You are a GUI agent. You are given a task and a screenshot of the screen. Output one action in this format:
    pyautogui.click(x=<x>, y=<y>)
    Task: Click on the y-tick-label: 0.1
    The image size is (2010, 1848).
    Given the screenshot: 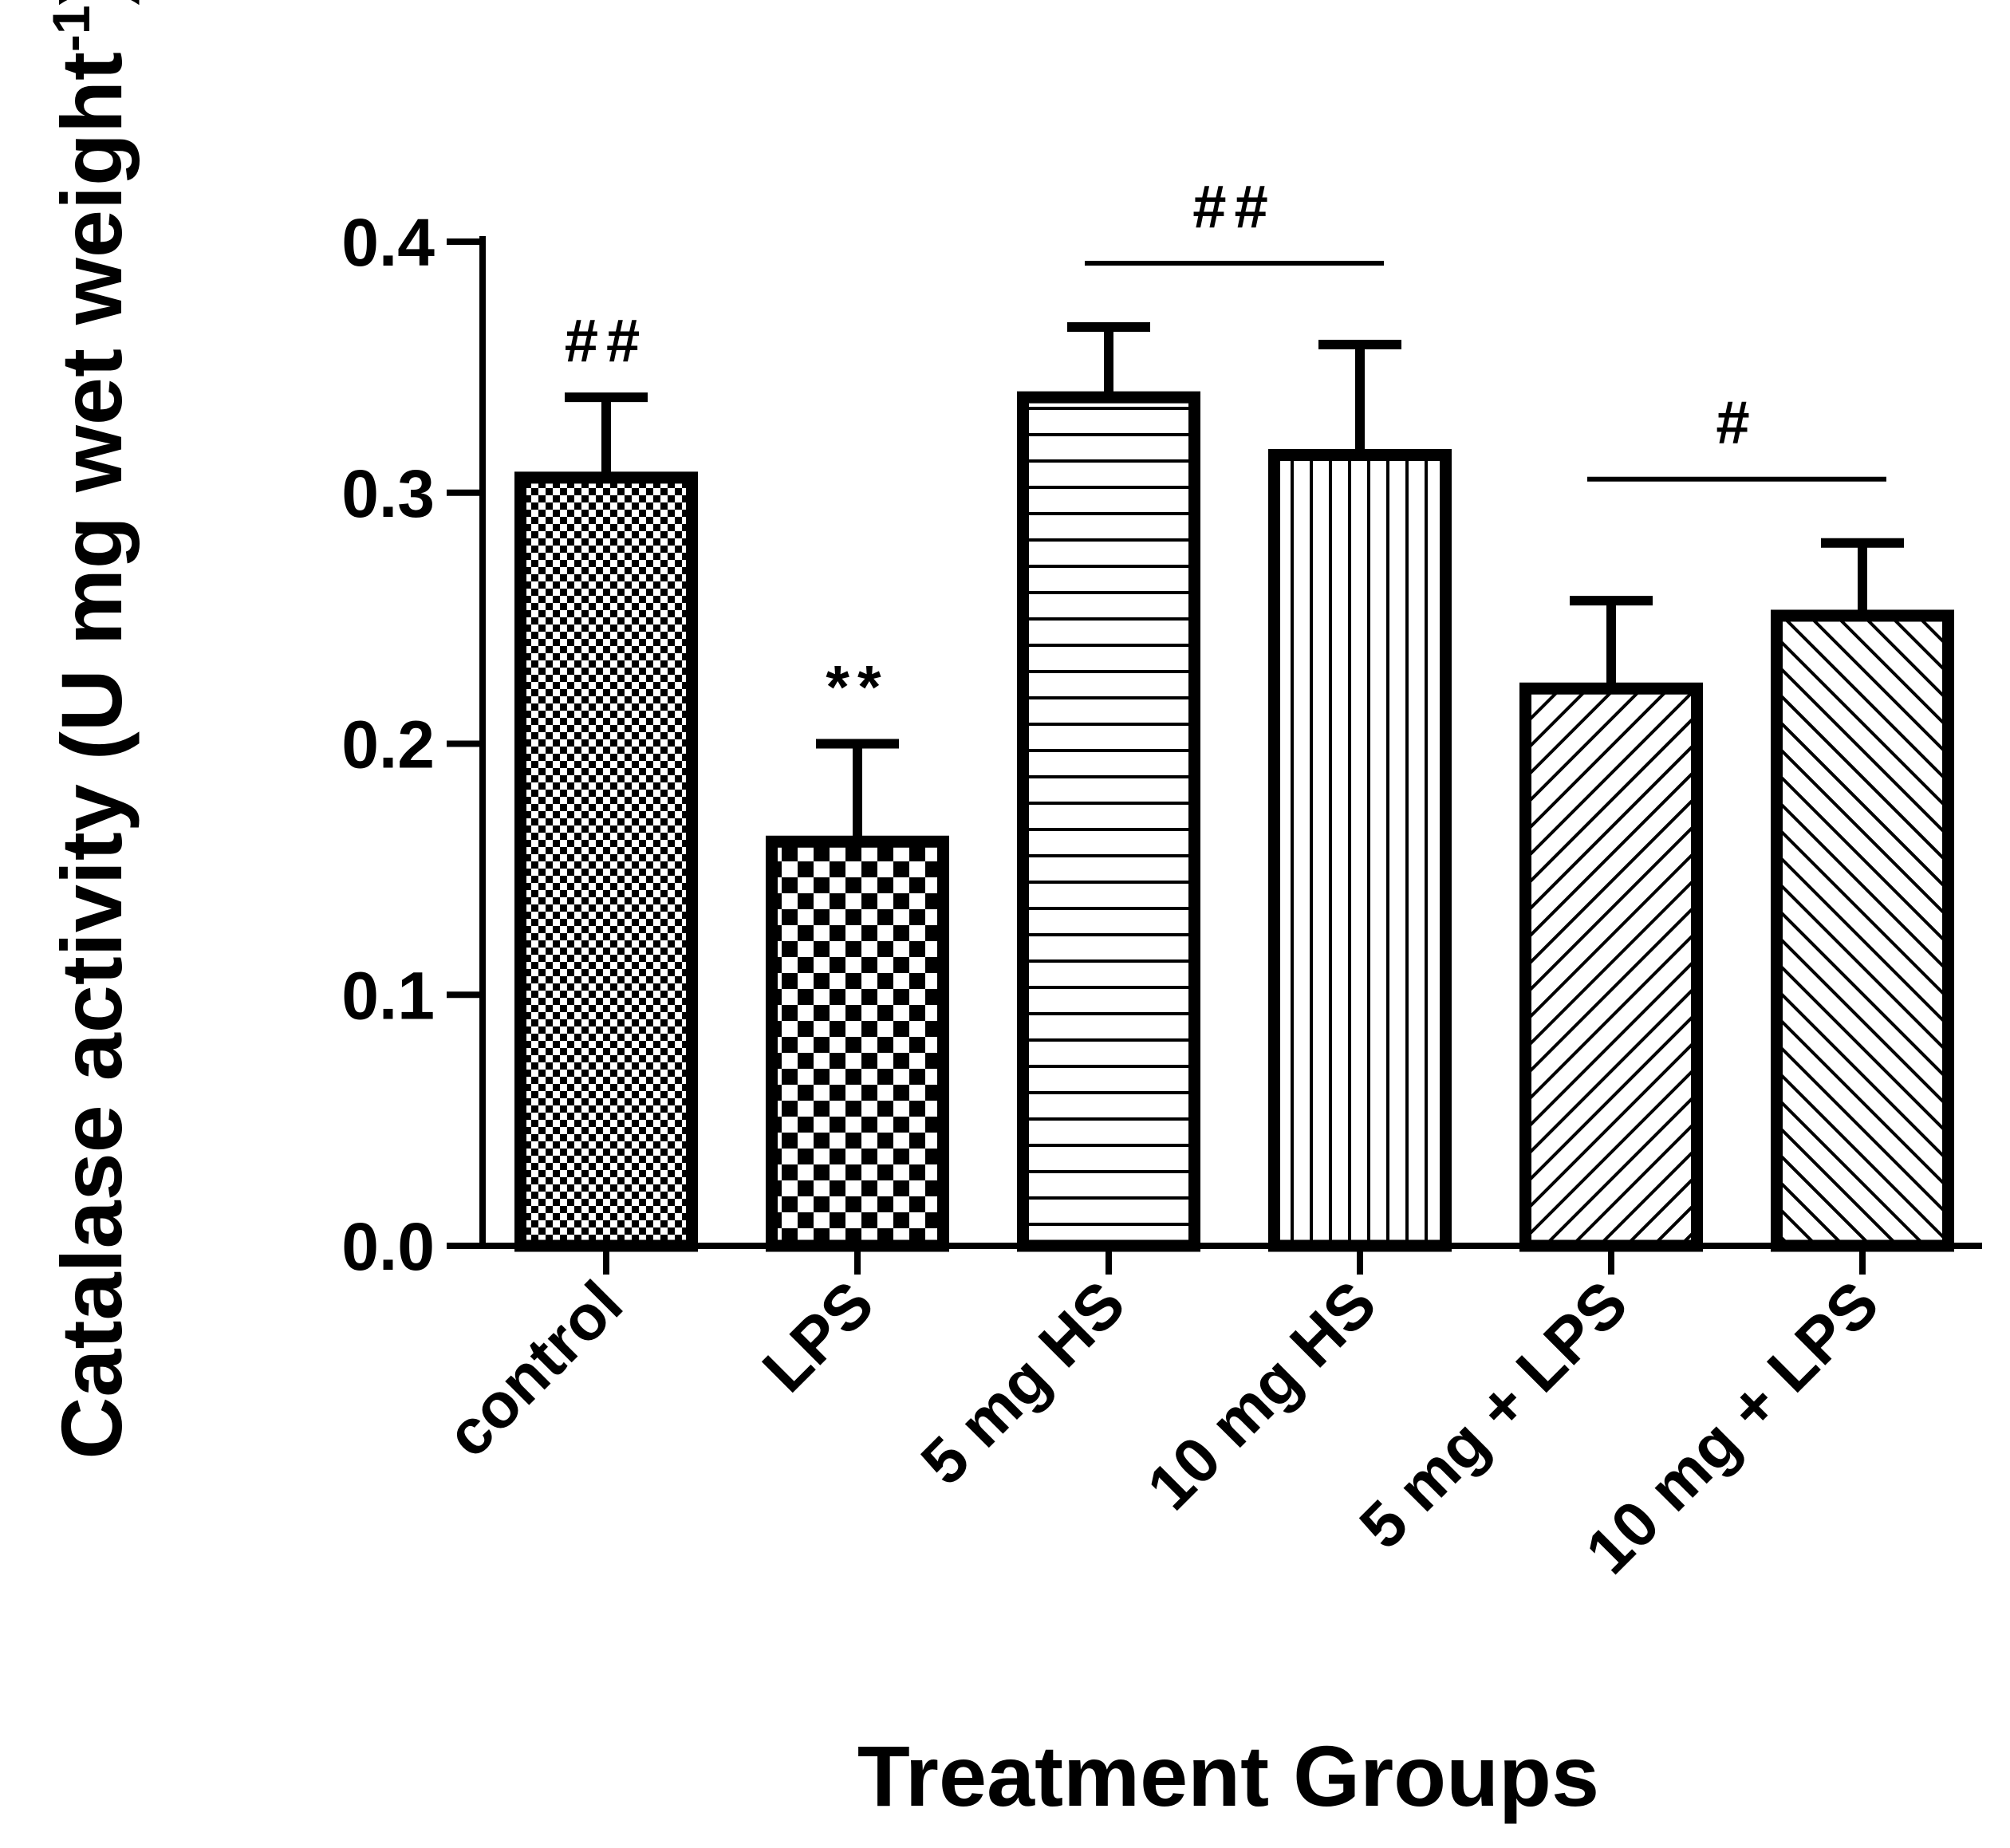 What is the action you would take?
    pyautogui.click(x=388, y=996)
    